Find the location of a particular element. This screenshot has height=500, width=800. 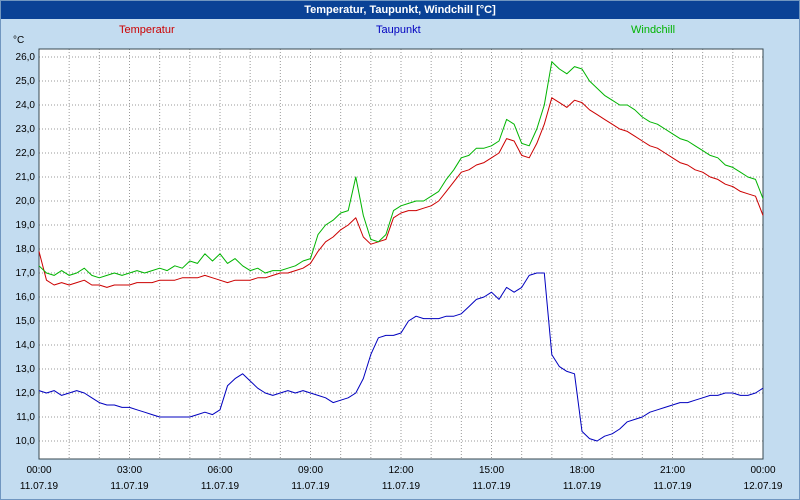

y-tick-label: 13,0 is located at coordinates (26, 369).